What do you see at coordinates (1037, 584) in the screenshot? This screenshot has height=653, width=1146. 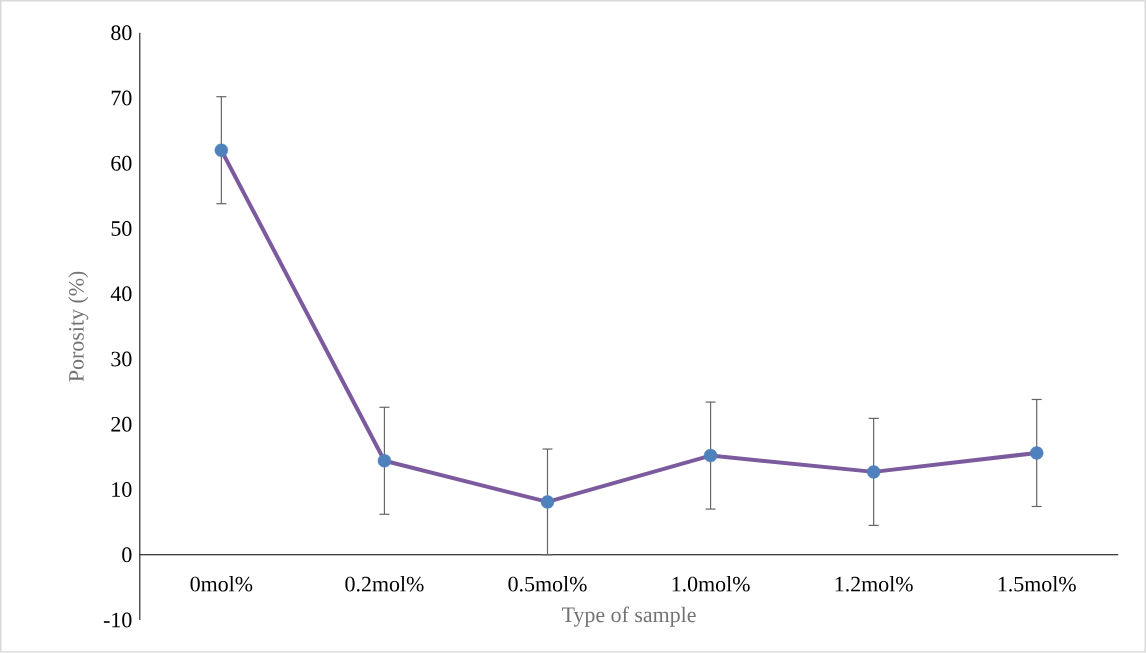 I see `x-tick-label: 1.5mol%` at bounding box center [1037, 584].